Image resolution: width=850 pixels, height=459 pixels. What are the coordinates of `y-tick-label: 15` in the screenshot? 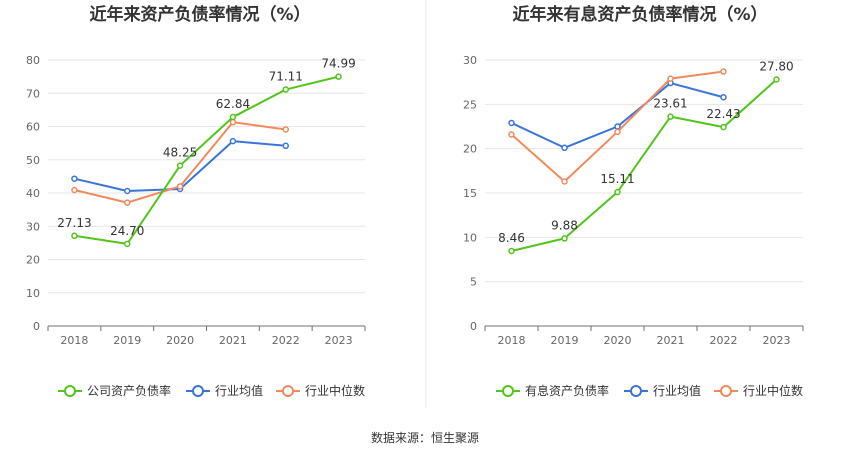 It's located at (470, 193).